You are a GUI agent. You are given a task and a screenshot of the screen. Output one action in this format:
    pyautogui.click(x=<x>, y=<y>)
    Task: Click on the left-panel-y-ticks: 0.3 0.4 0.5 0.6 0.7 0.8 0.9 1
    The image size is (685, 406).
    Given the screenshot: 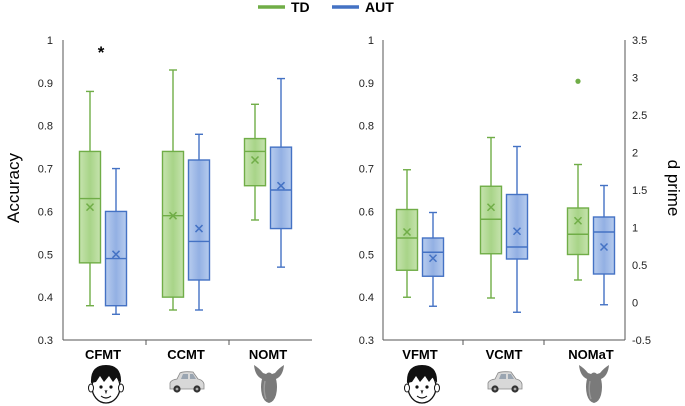 What is the action you would take?
    pyautogui.click(x=45, y=191)
    